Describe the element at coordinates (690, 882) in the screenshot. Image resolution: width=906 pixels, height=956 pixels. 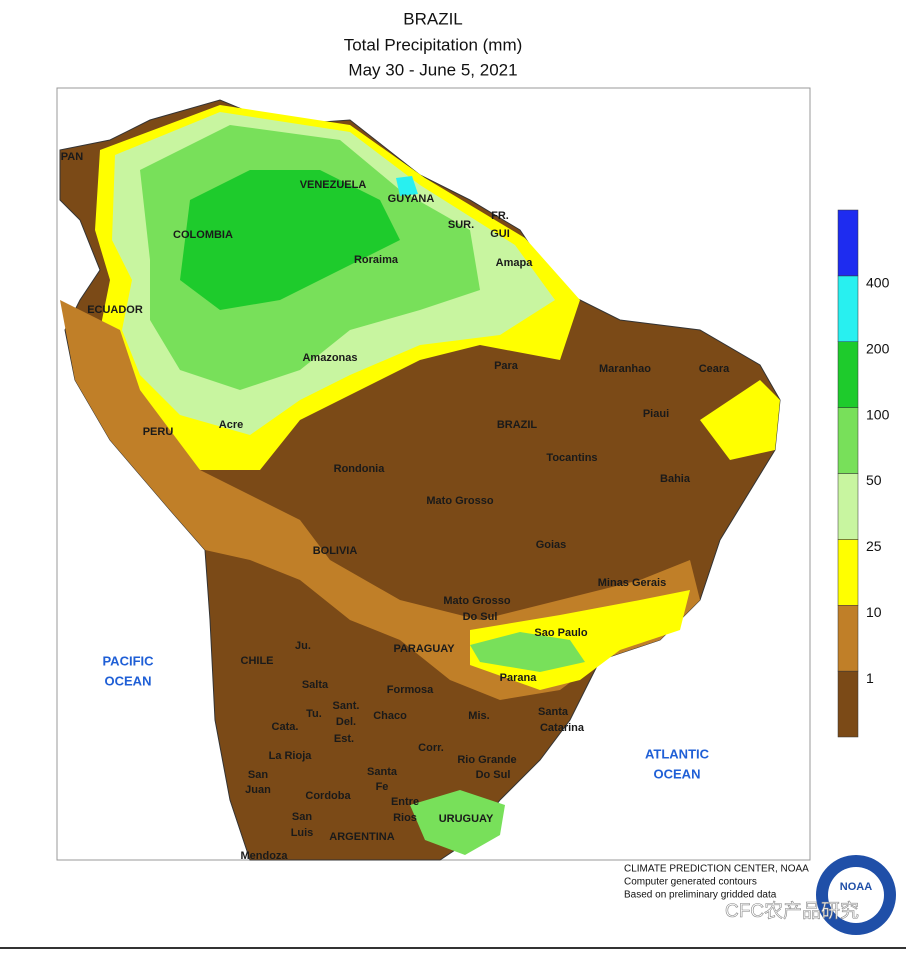
I see `footer-line: Computer generated contours` at that location.